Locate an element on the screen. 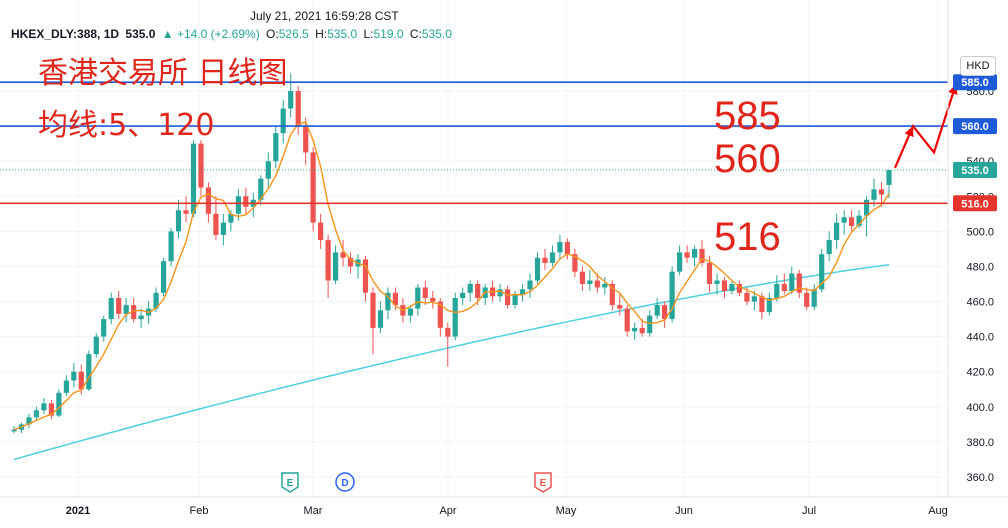 The image size is (1008, 528). y-tick-label: 420.0 is located at coordinates (980, 373).